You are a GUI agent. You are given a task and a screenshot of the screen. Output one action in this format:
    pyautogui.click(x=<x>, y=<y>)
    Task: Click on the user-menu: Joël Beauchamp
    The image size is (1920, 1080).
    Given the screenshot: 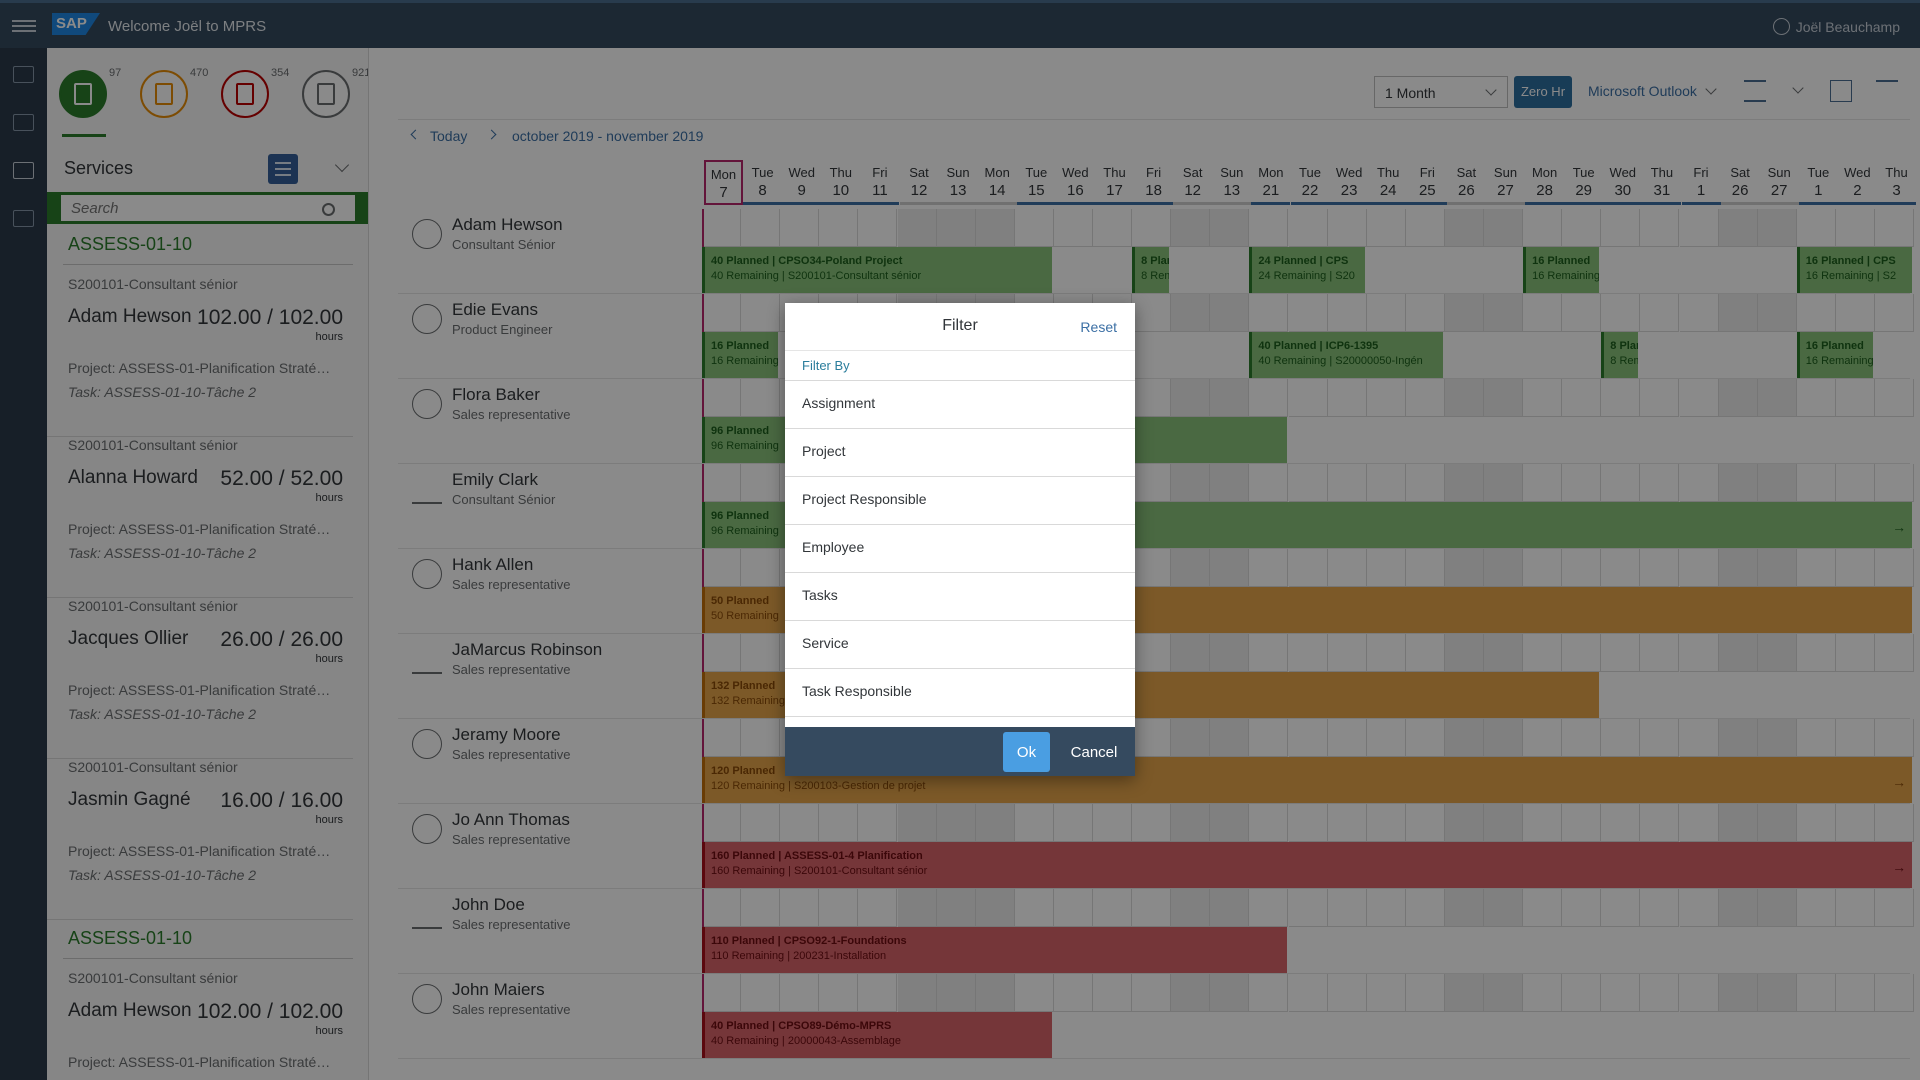 What is the action you would take?
    pyautogui.click(x=1836, y=26)
    